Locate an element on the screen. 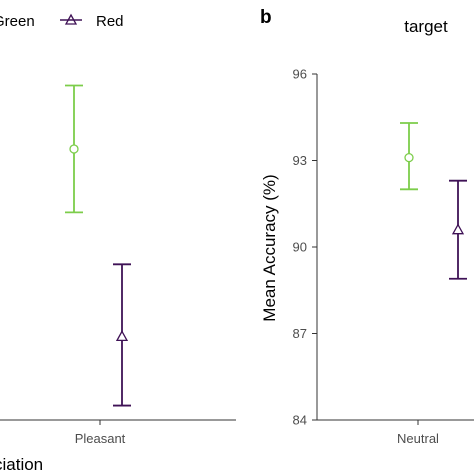 The image size is (474, 474). panel-a-red-errorbar is located at coordinates (122, 335).